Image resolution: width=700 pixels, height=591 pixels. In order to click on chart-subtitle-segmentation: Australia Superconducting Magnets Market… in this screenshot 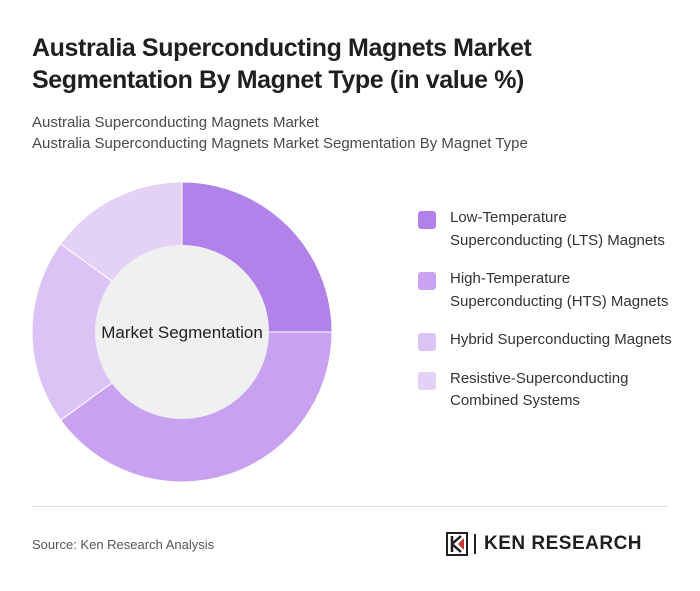, I will do `click(280, 143)`.